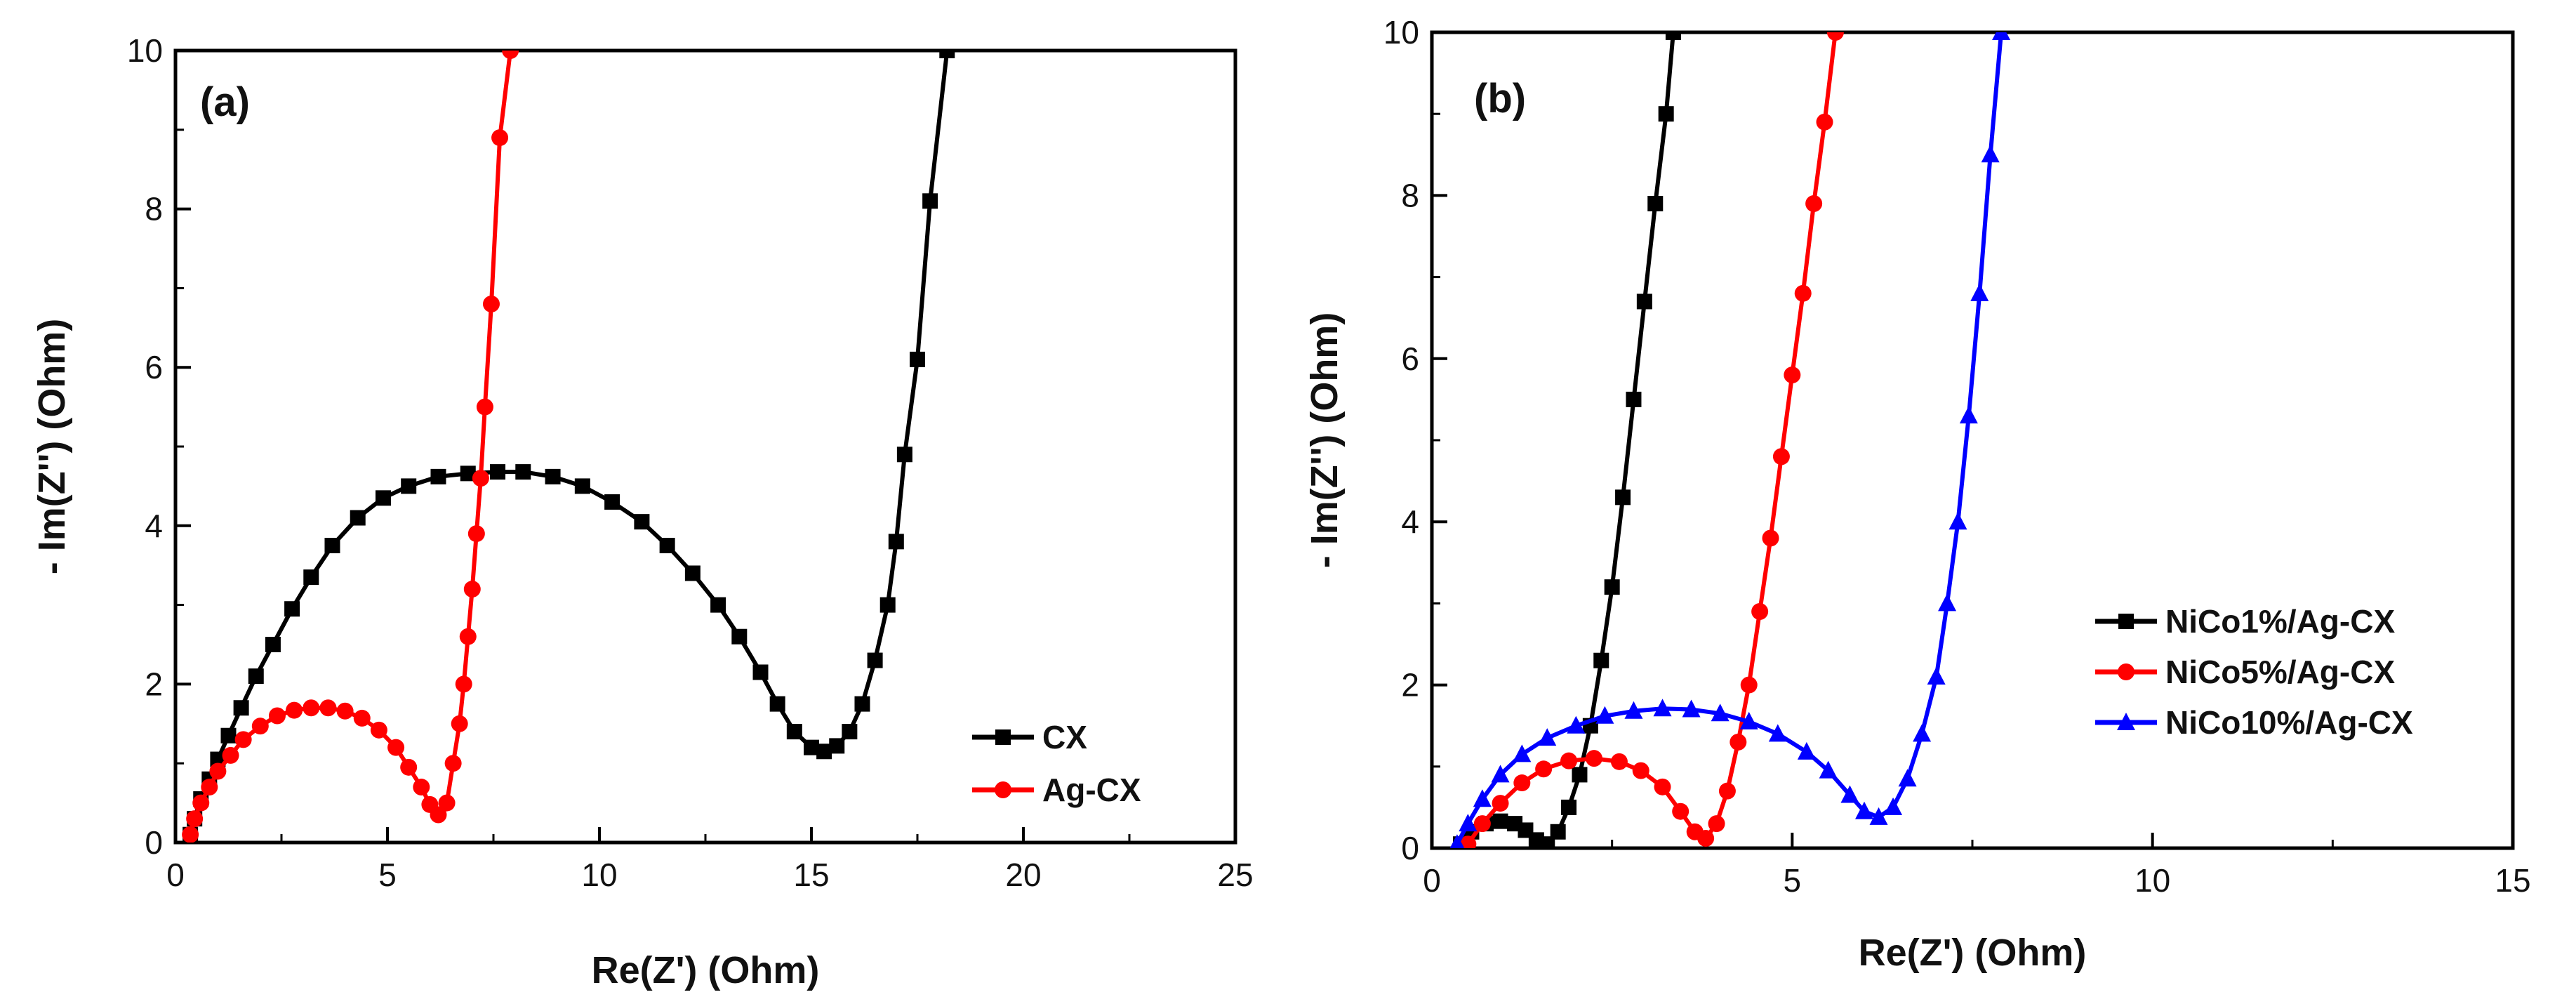 This screenshot has width=2576, height=1004. What do you see at coordinates (1057, 764) in the screenshot?
I see `legend-a: CX Ag-CX` at bounding box center [1057, 764].